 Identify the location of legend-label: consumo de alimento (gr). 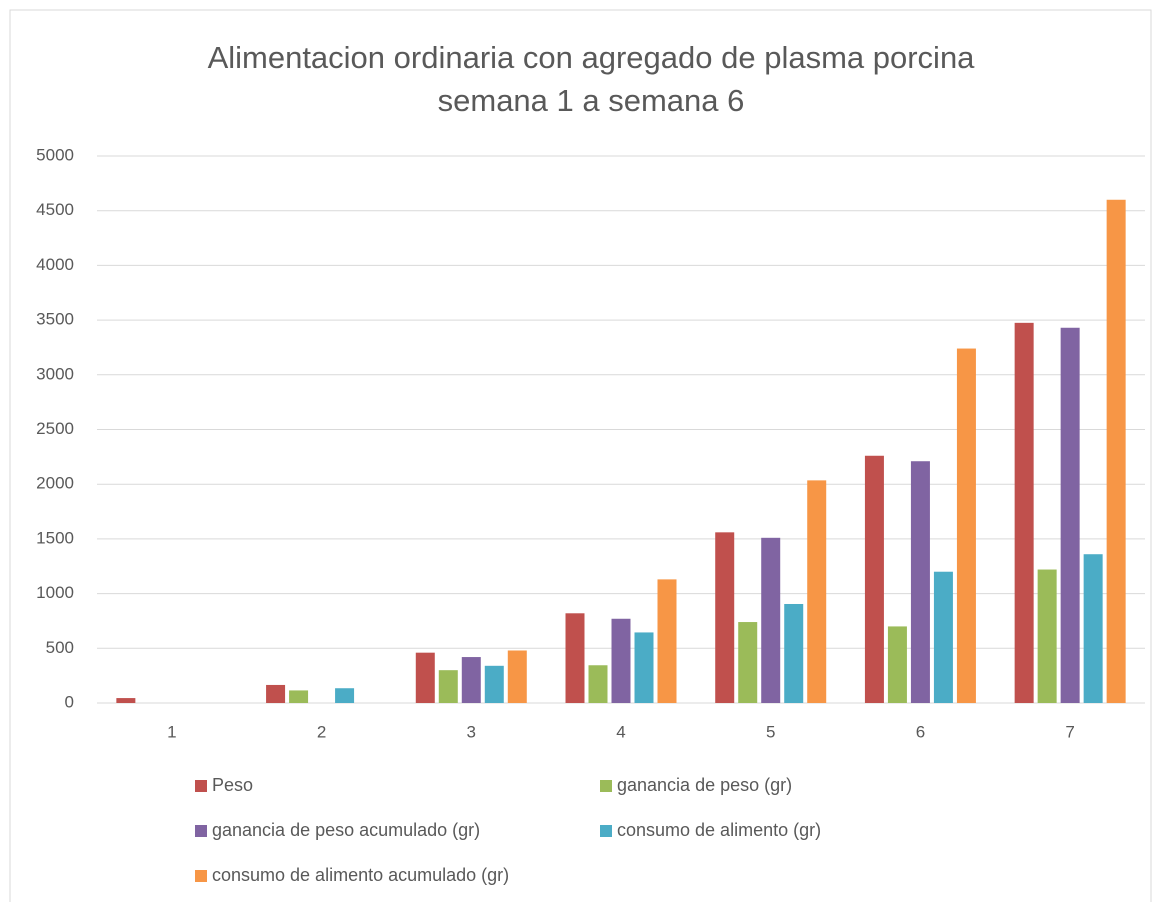
(719, 830).